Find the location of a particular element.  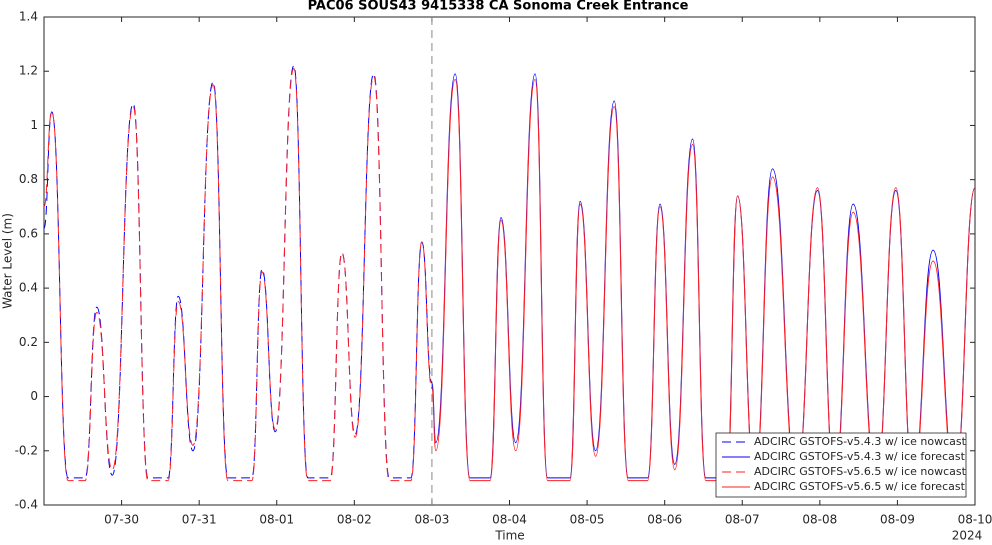

y-tick-label: 0.2 is located at coordinates (28, 342).